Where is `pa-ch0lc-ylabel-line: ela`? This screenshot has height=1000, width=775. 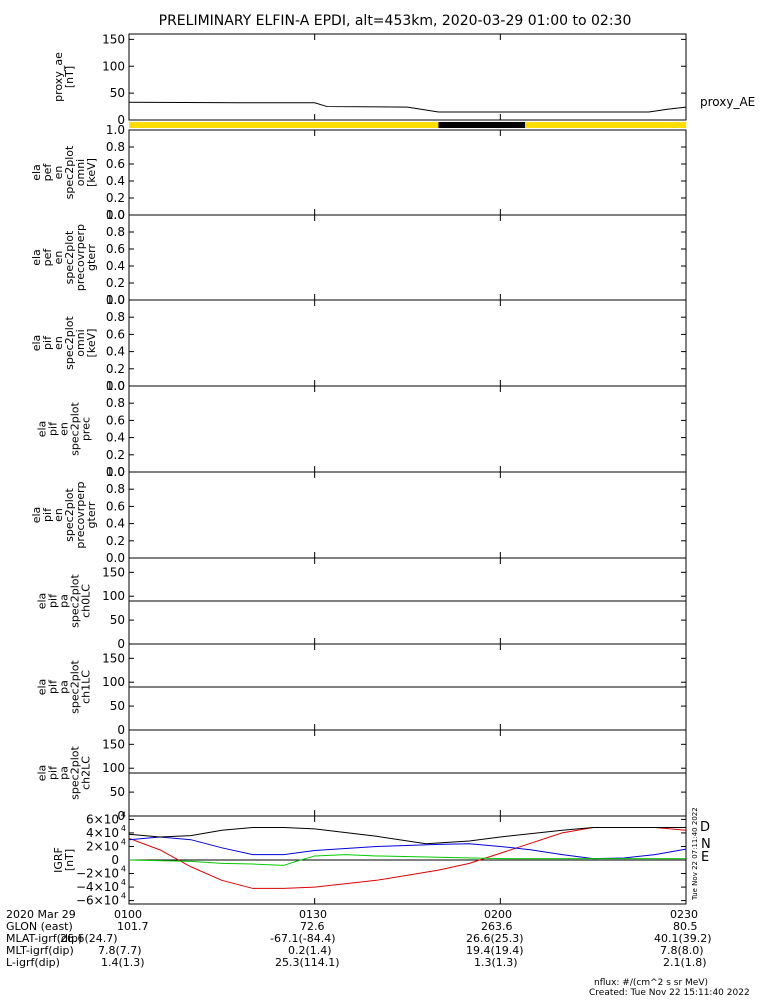 pa-ch0lc-ylabel-line: ela is located at coordinates (42, 601).